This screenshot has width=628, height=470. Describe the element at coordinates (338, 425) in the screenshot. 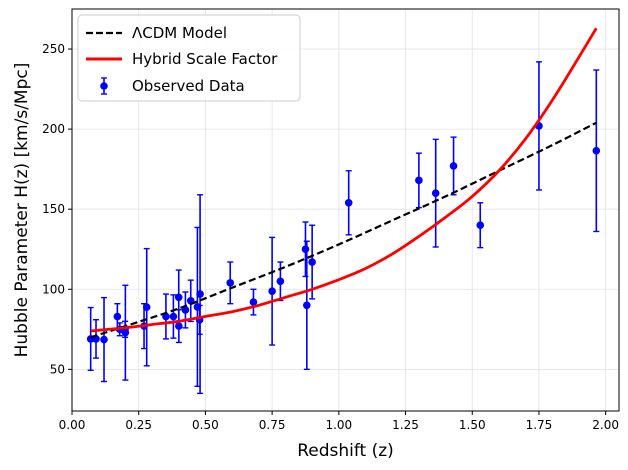

I see `x-tick-label: 1.00` at that location.